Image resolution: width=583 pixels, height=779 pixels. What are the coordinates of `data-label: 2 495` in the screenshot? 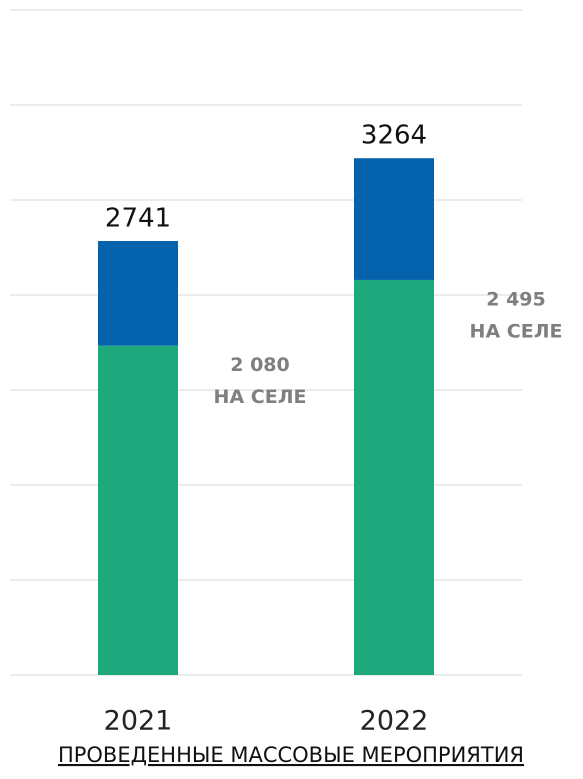 It's located at (516, 299).